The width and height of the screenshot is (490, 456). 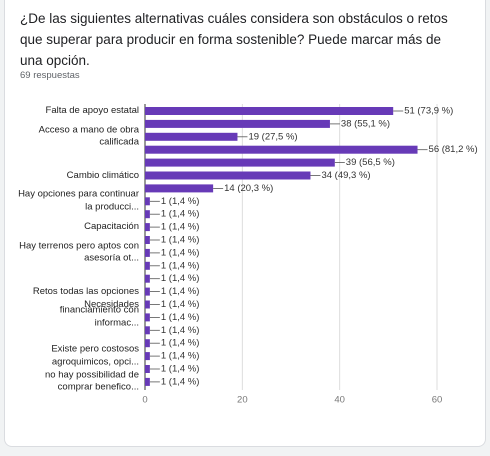 I want to click on category-label: Retos todas las opciones, so click(x=85, y=291).